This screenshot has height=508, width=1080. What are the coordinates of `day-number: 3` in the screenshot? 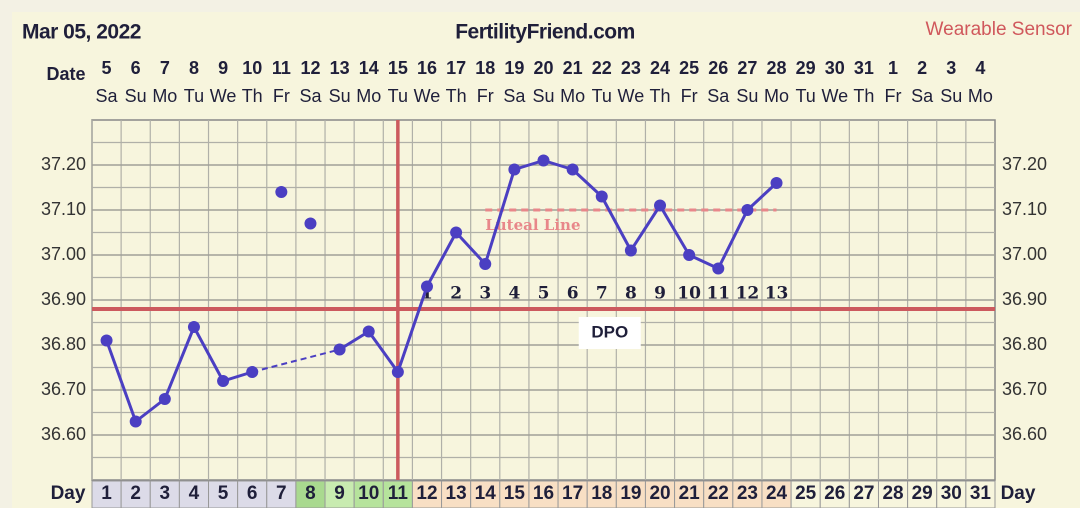 It's located at (165, 493).